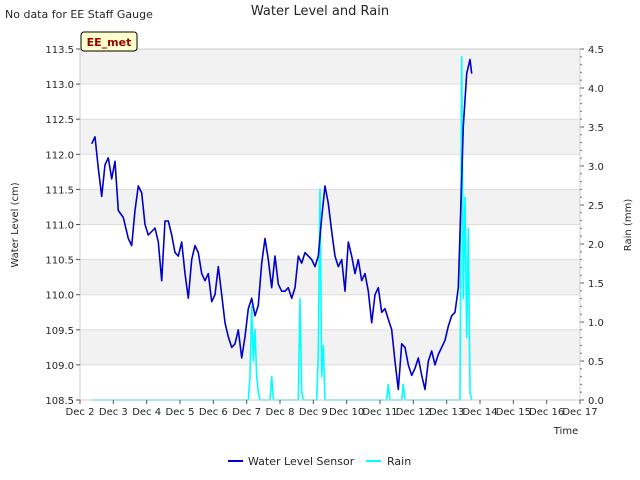 The width and height of the screenshot is (640, 480). Describe the element at coordinates (313, 412) in the screenshot. I see `x-tick-label: Dec 9` at that location.